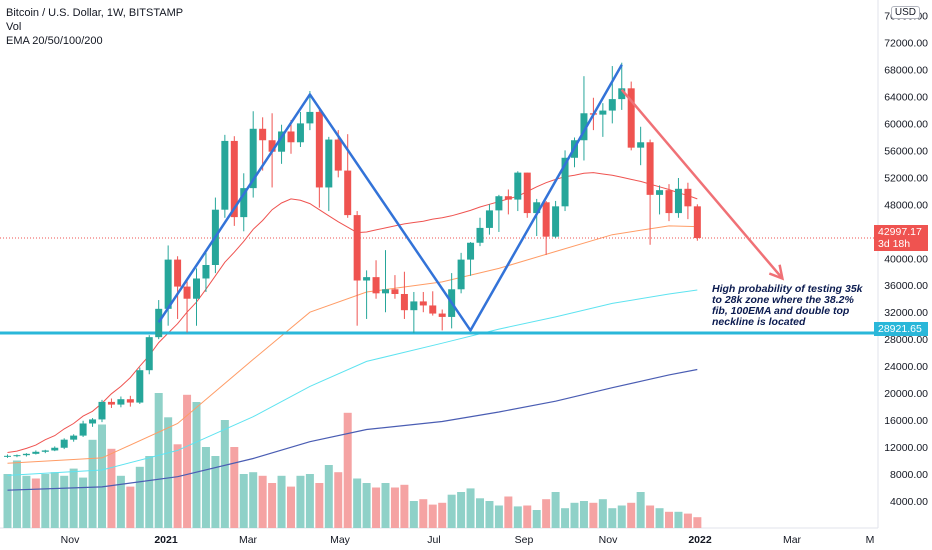 This screenshot has height=550, width=932. What do you see at coordinates (95, 13) in the screenshot?
I see `symbol-title: Bitcoin / U.S. Dollar, 1W, BITSTAMP` at bounding box center [95, 13].